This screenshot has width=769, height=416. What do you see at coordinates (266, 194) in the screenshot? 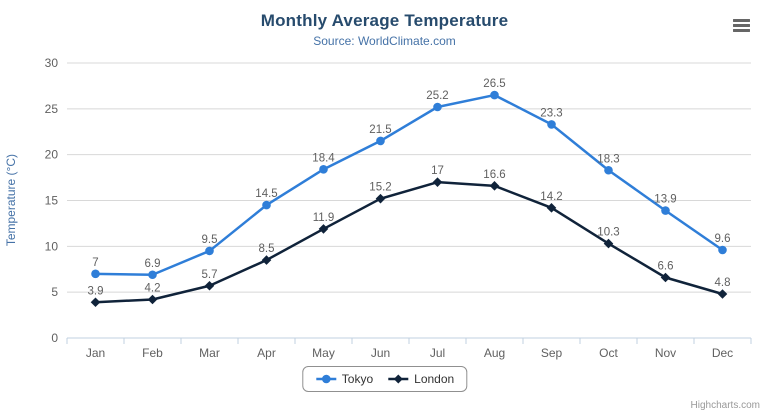
I see `data-label: 14.5` at bounding box center [266, 194].